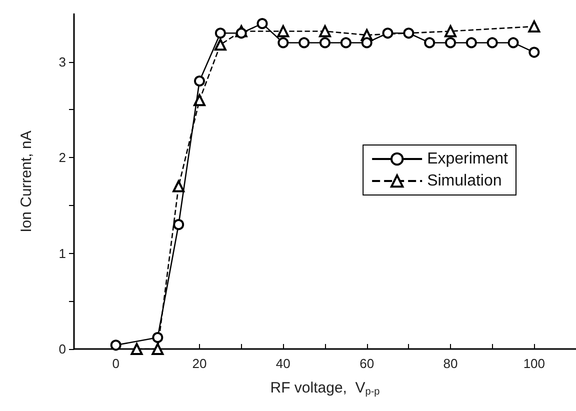 The height and width of the screenshot is (411, 576). What do you see at coordinates (62, 349) in the screenshot?
I see `y-tick-label: 0` at bounding box center [62, 349].